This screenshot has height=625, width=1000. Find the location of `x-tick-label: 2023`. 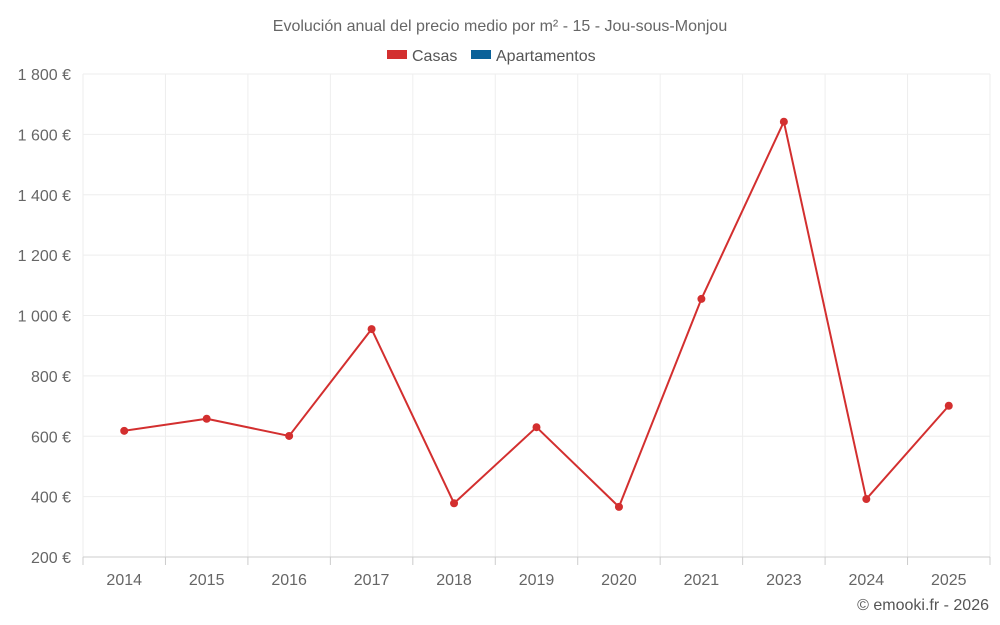

x-tick-label: 2023 is located at coordinates (784, 580).